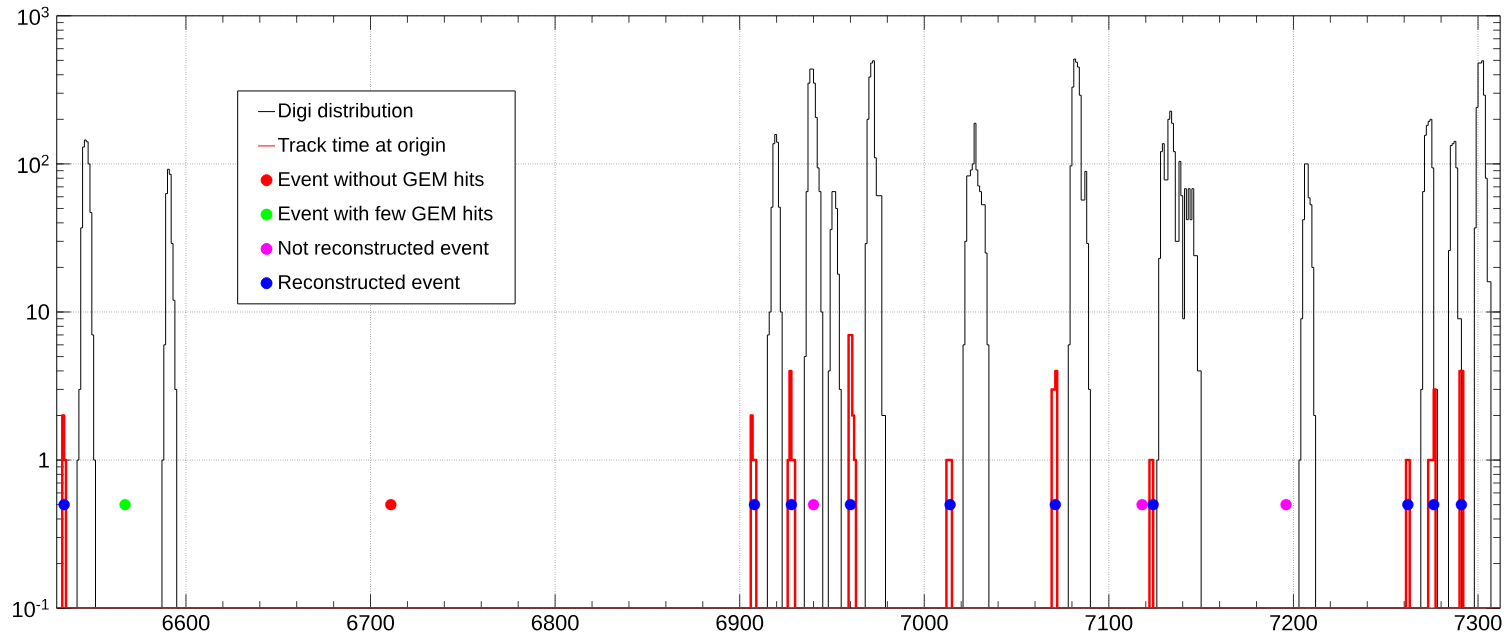 The image size is (1509, 637). I want to click on legend-label: Event with few GEM hits, so click(386, 213).